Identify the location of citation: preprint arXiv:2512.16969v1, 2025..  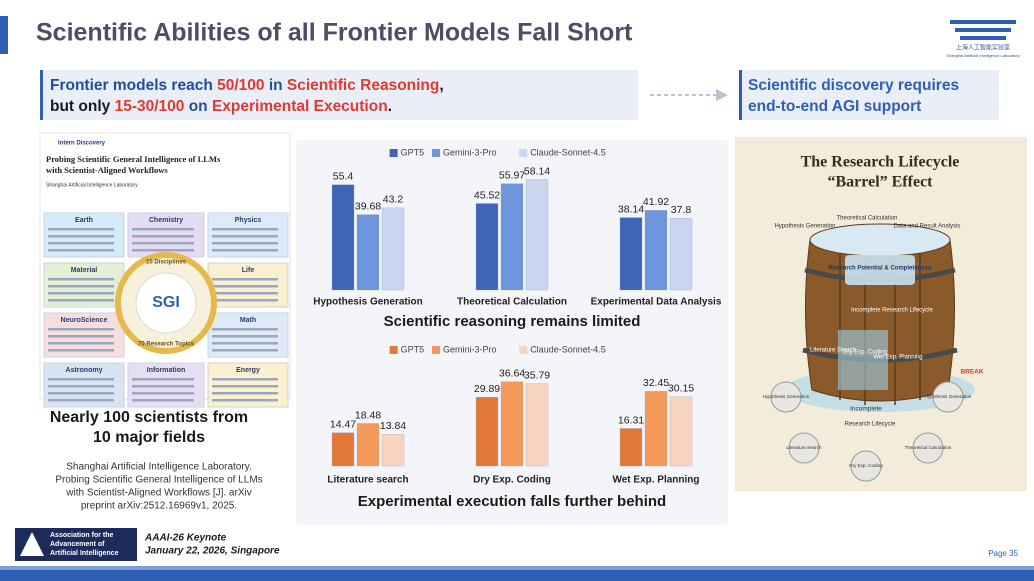
(159, 506).